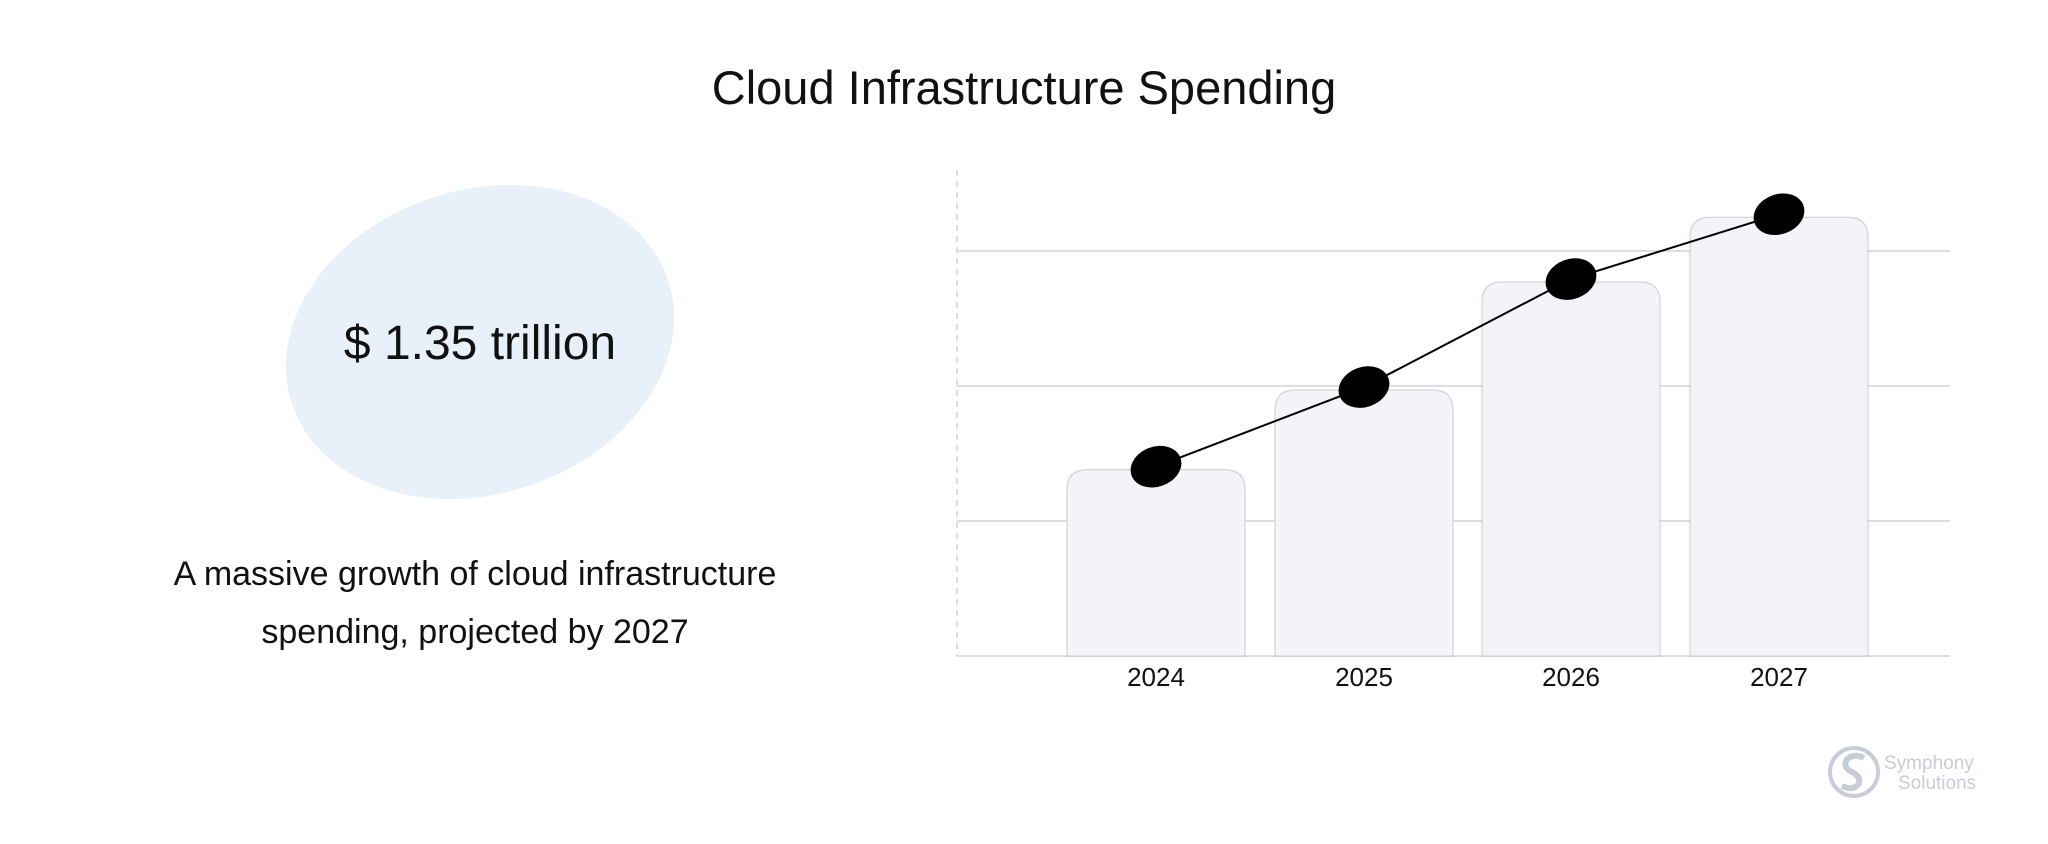 The height and width of the screenshot is (844, 2048). What do you see at coordinates (1364, 677) in the screenshot?
I see `x-tick-label: 2025` at bounding box center [1364, 677].